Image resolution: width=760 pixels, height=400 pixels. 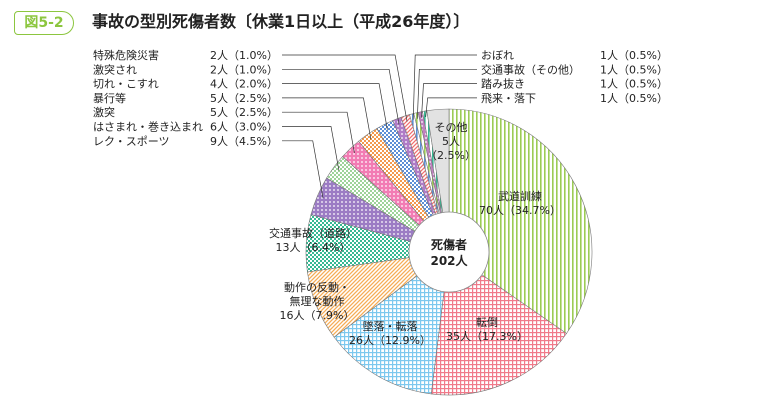 I want to click on donut-hole, so click(x=449, y=252).